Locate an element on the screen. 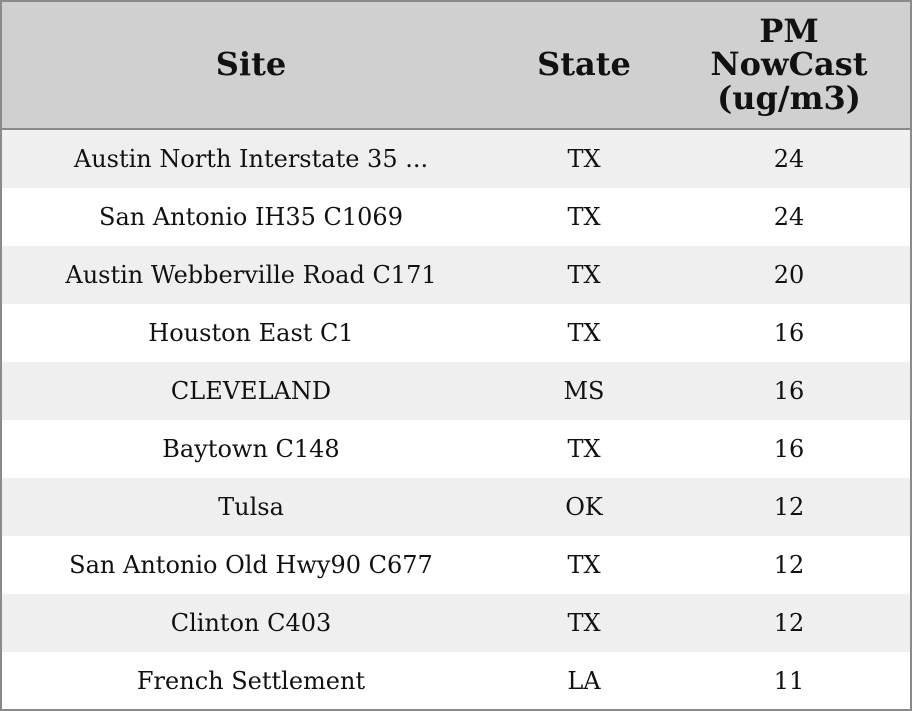  table-cell: Clinton C403 is located at coordinates (251, 623).